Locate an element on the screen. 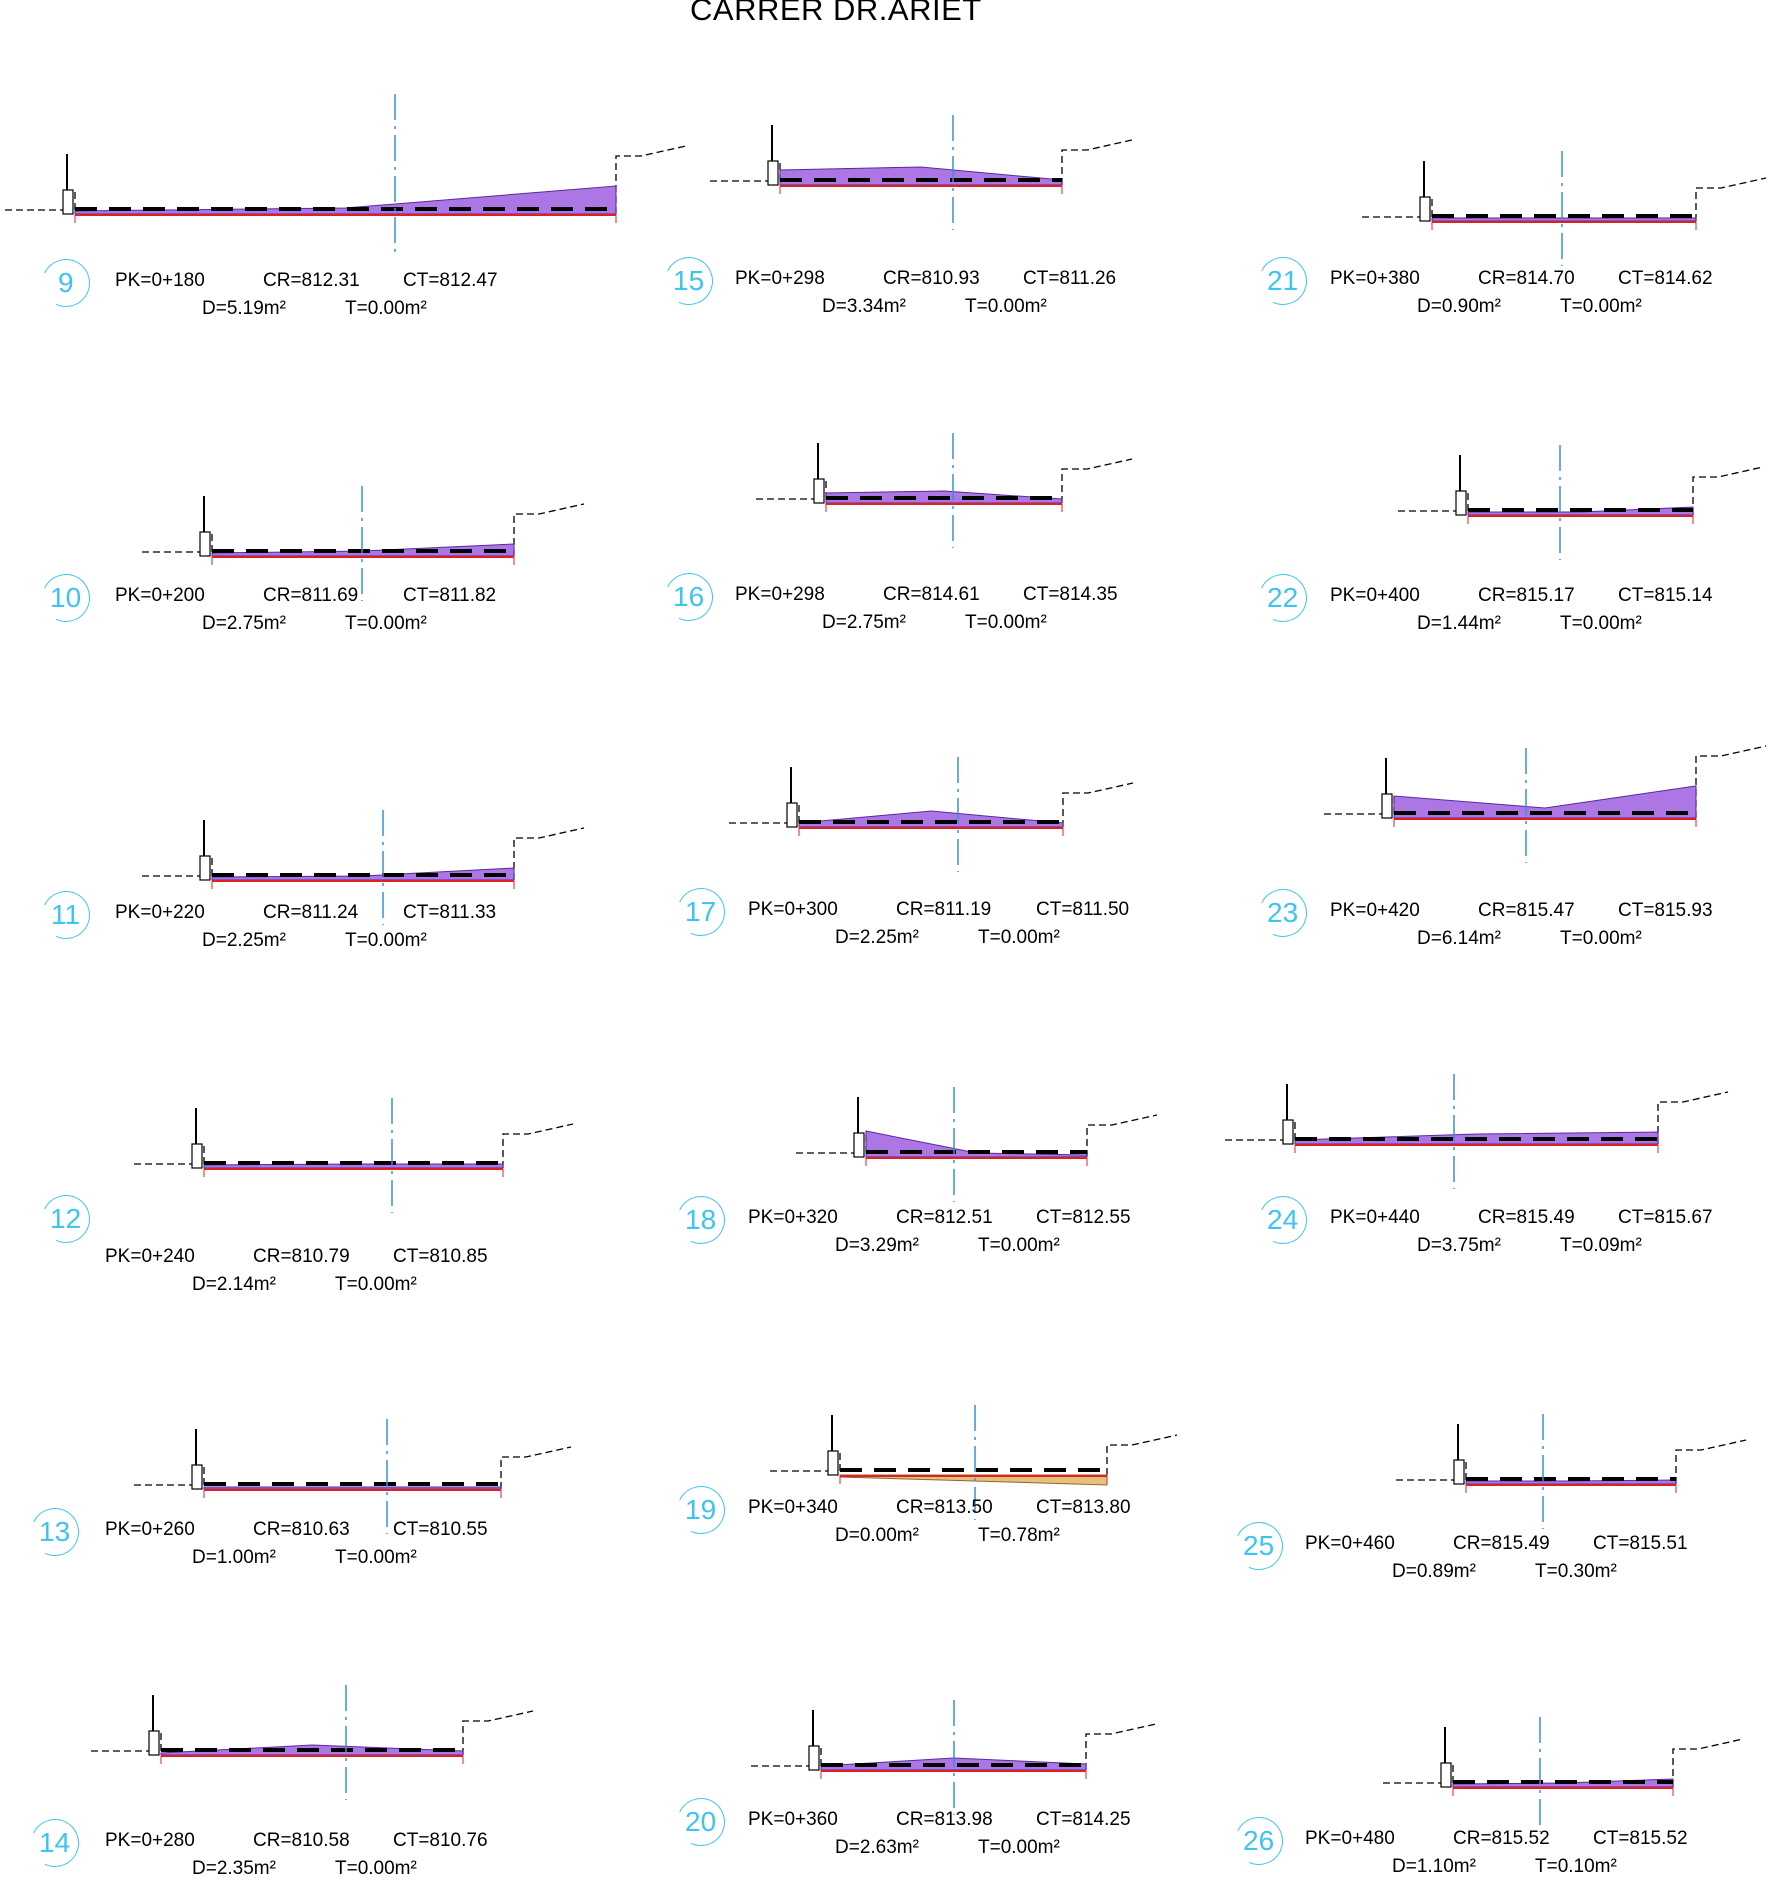 This screenshot has height=1888, width=1779. section-cr-label: CR=810.63 is located at coordinates (301, 1529).